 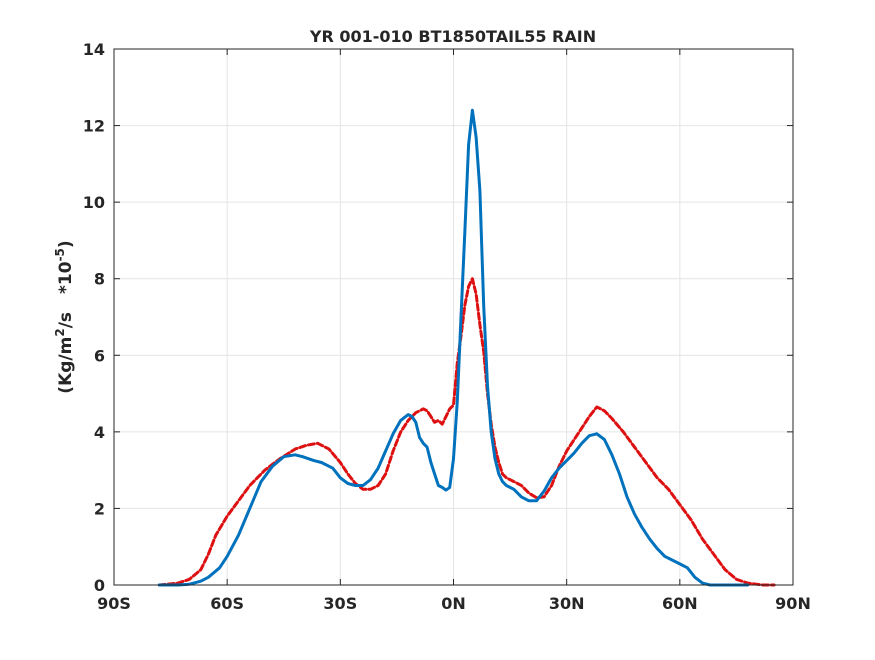 What do you see at coordinates (94, 202) in the screenshot?
I see `y-tick-label: 10` at bounding box center [94, 202].